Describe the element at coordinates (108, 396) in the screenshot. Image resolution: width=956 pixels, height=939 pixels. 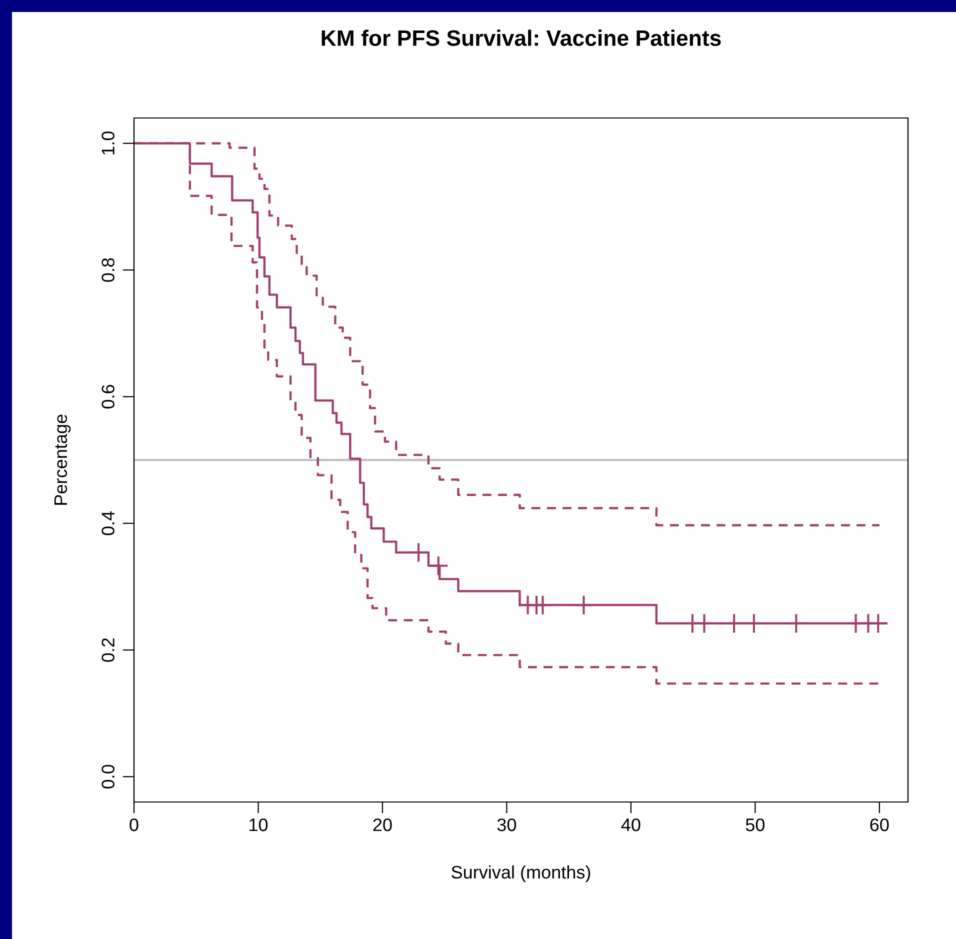
I see `y-tick-label: 0.6` at that location.